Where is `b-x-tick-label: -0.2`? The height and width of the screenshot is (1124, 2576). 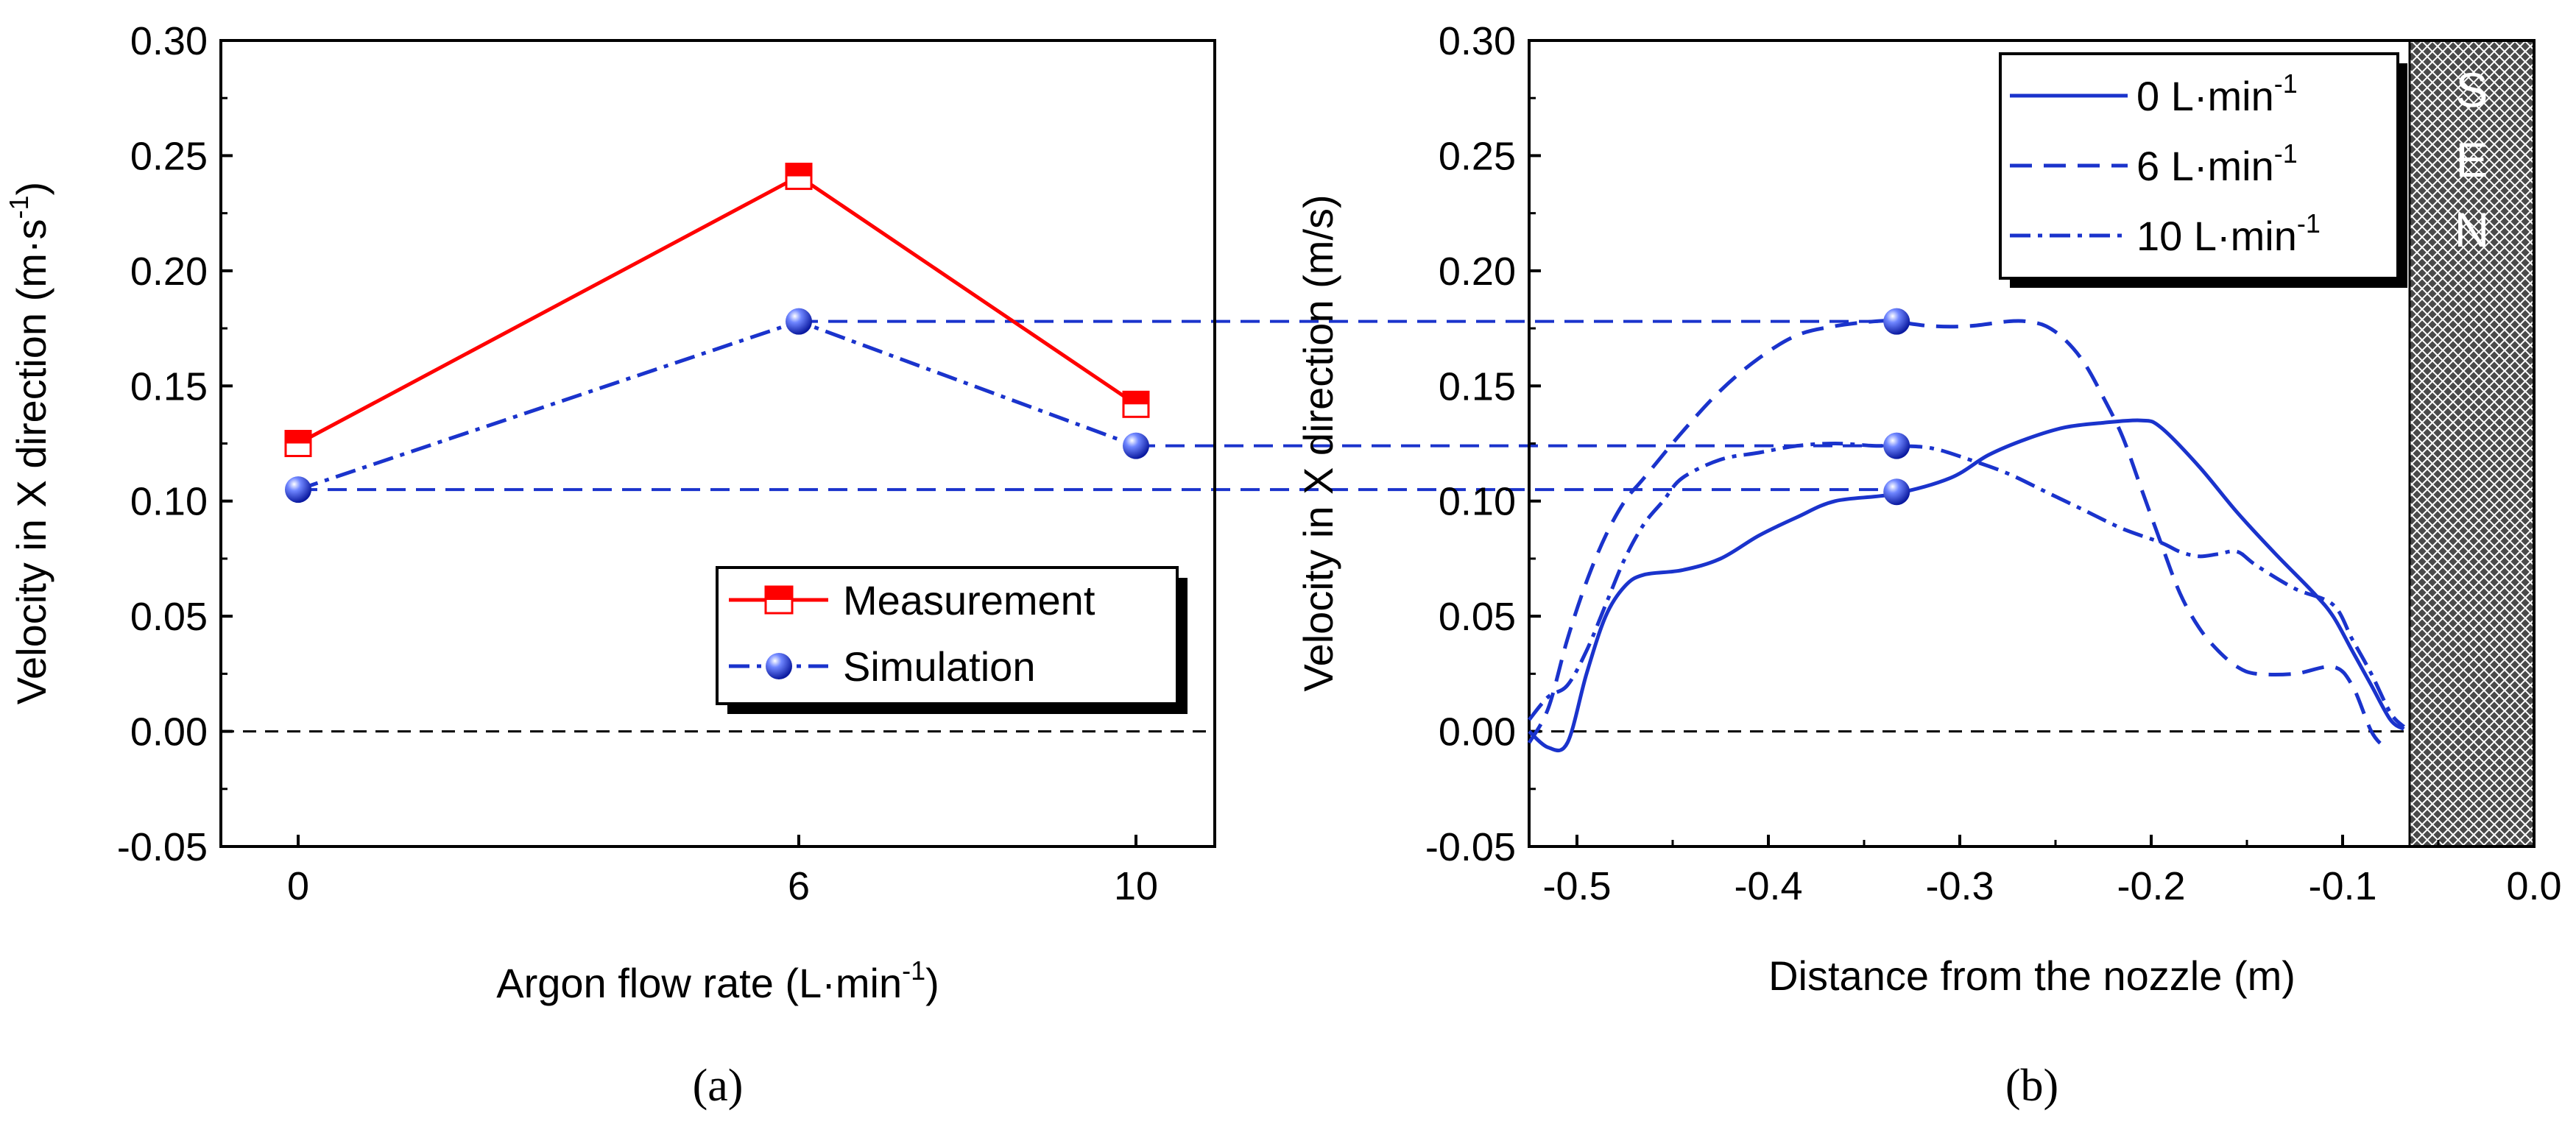
b-x-tick-label: -0.2 is located at coordinates (2151, 886).